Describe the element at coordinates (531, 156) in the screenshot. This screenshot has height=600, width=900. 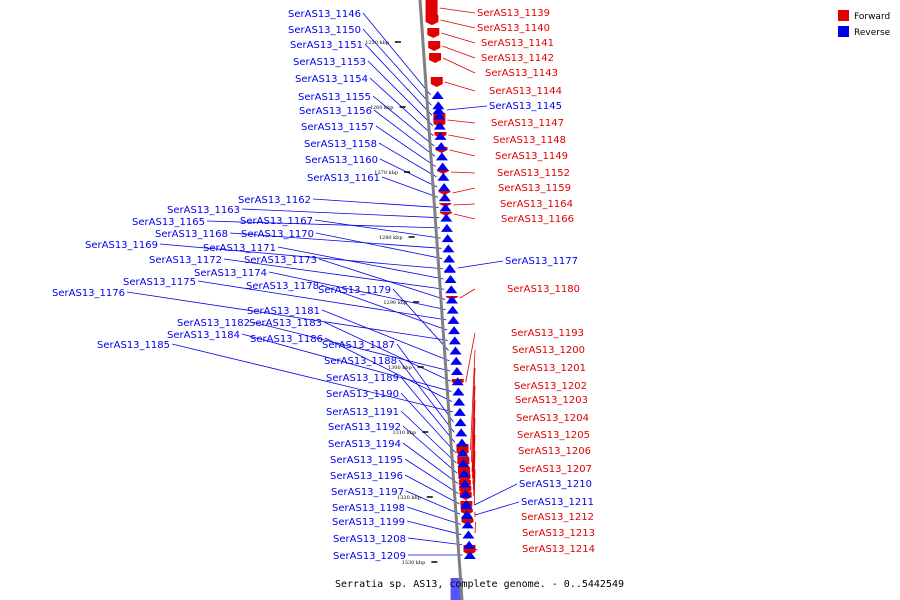
I see `forward-gene-label: SerAS13_1149` at that location.